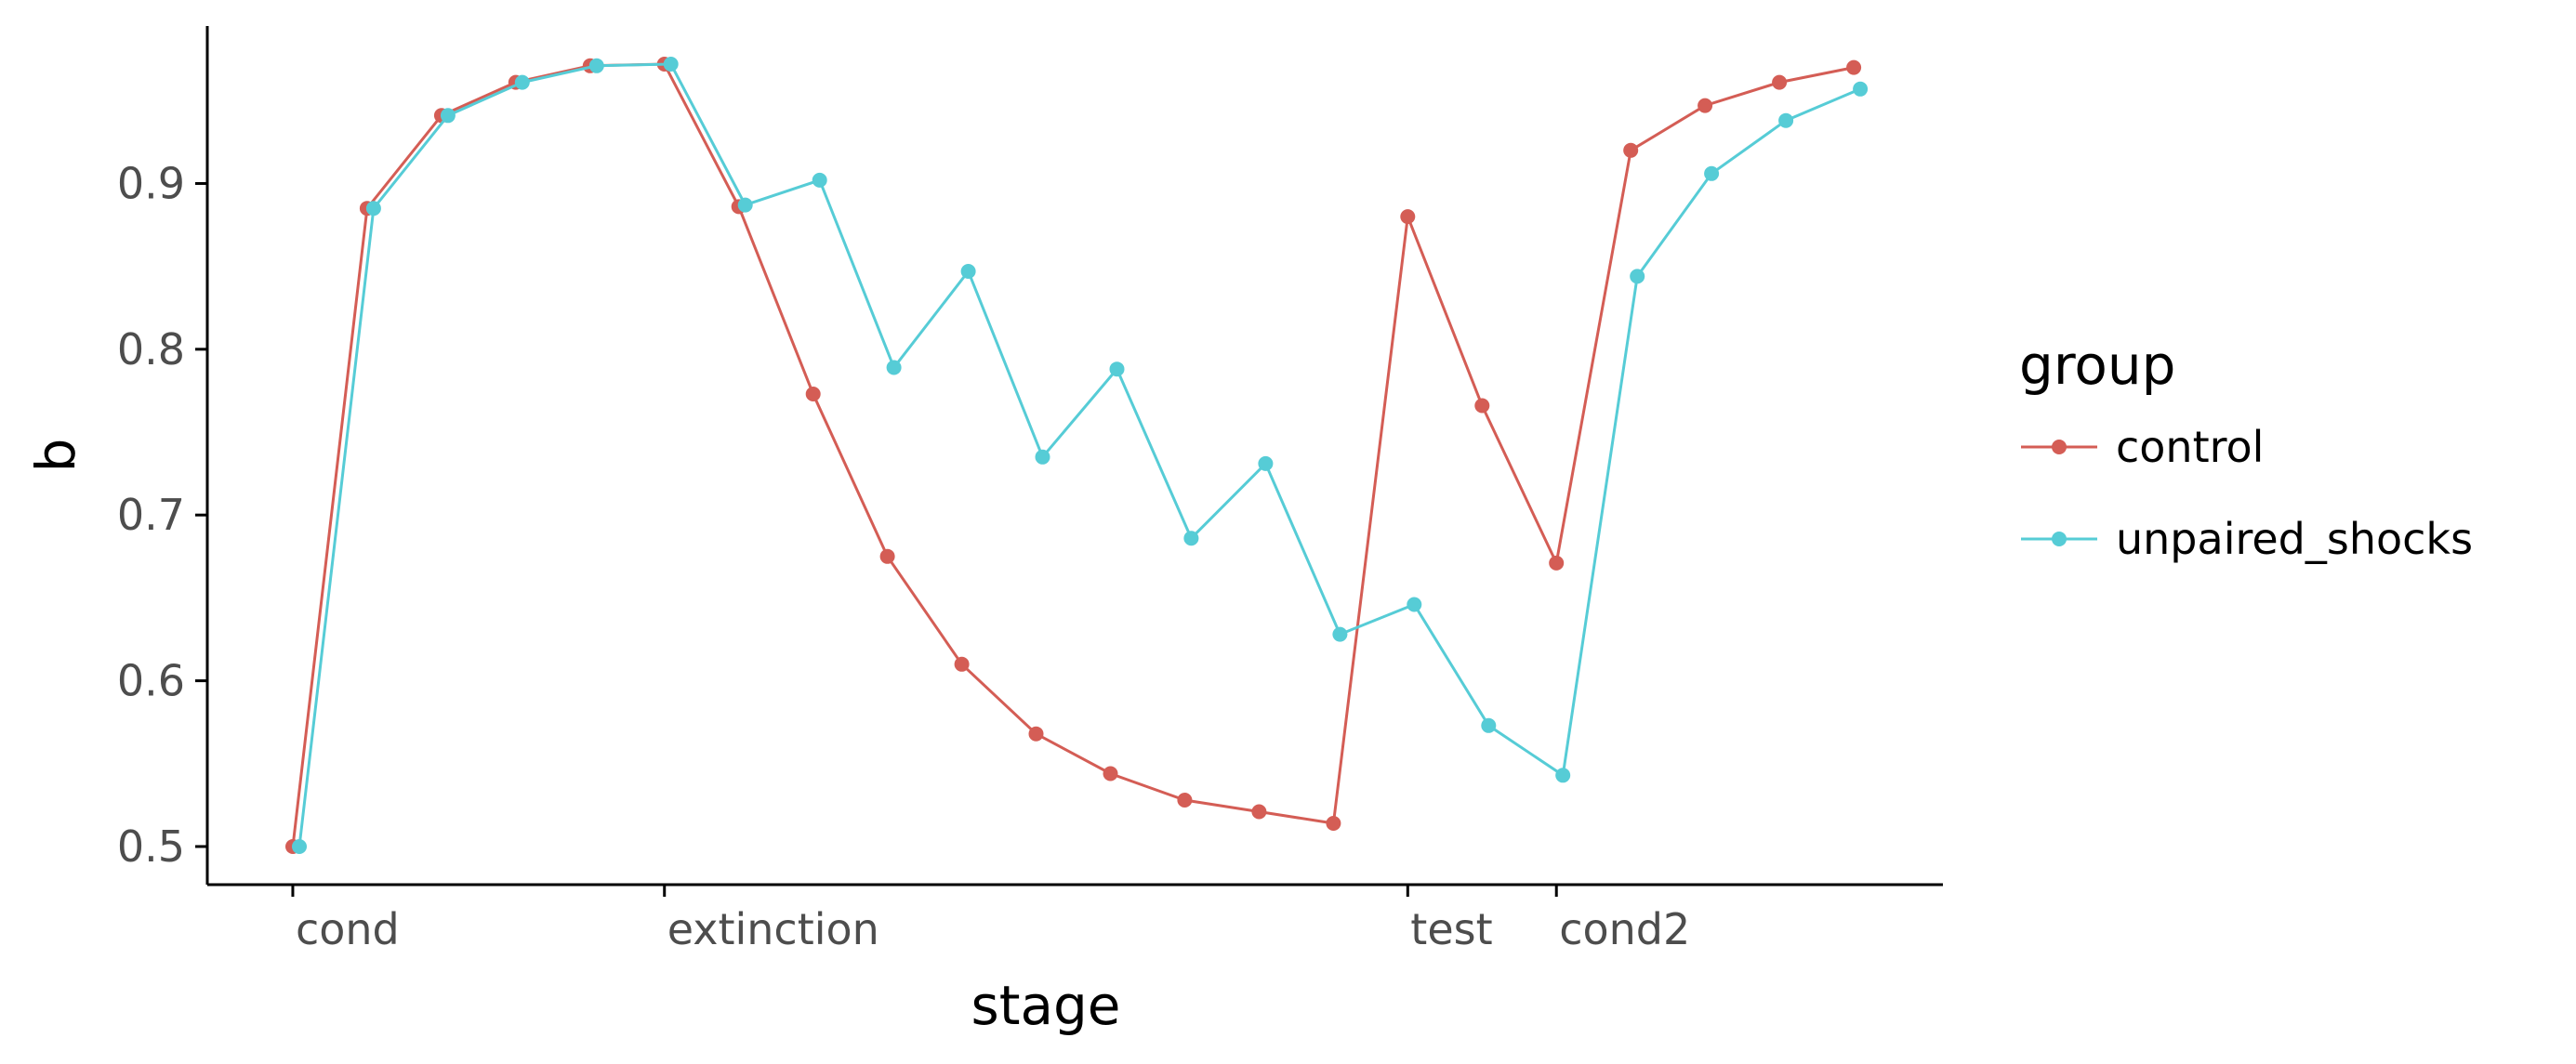 The height and width of the screenshot is (1064, 2576). I want to click on legend-label: unpaired_shocks, so click(2294, 539).